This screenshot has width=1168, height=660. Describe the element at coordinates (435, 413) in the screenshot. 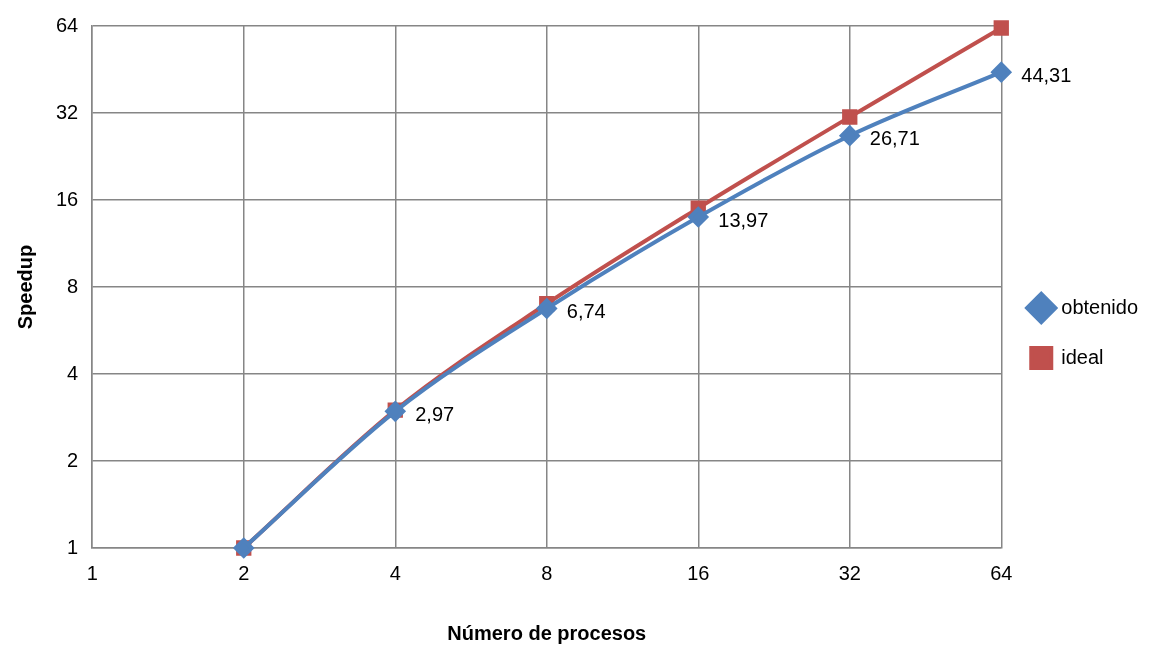

I see `data-label: 2,97` at that location.